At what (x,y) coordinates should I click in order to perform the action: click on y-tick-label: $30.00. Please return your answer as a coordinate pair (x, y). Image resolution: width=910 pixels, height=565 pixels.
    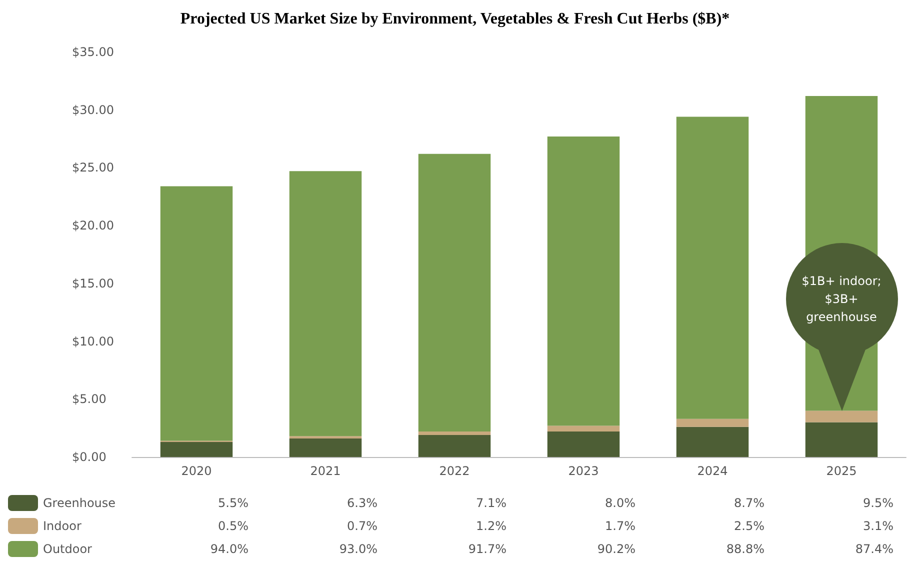
    Looking at the image, I should click on (93, 109).